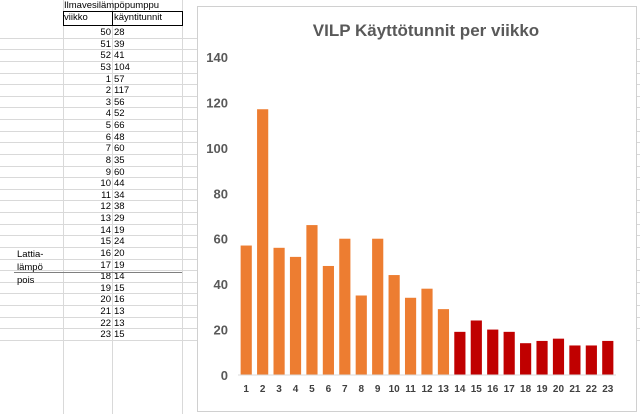 Image resolution: width=640 pixels, height=414 pixels. What do you see at coordinates (119, 113) in the screenshot?
I see `hours-cell: 52` at bounding box center [119, 113].